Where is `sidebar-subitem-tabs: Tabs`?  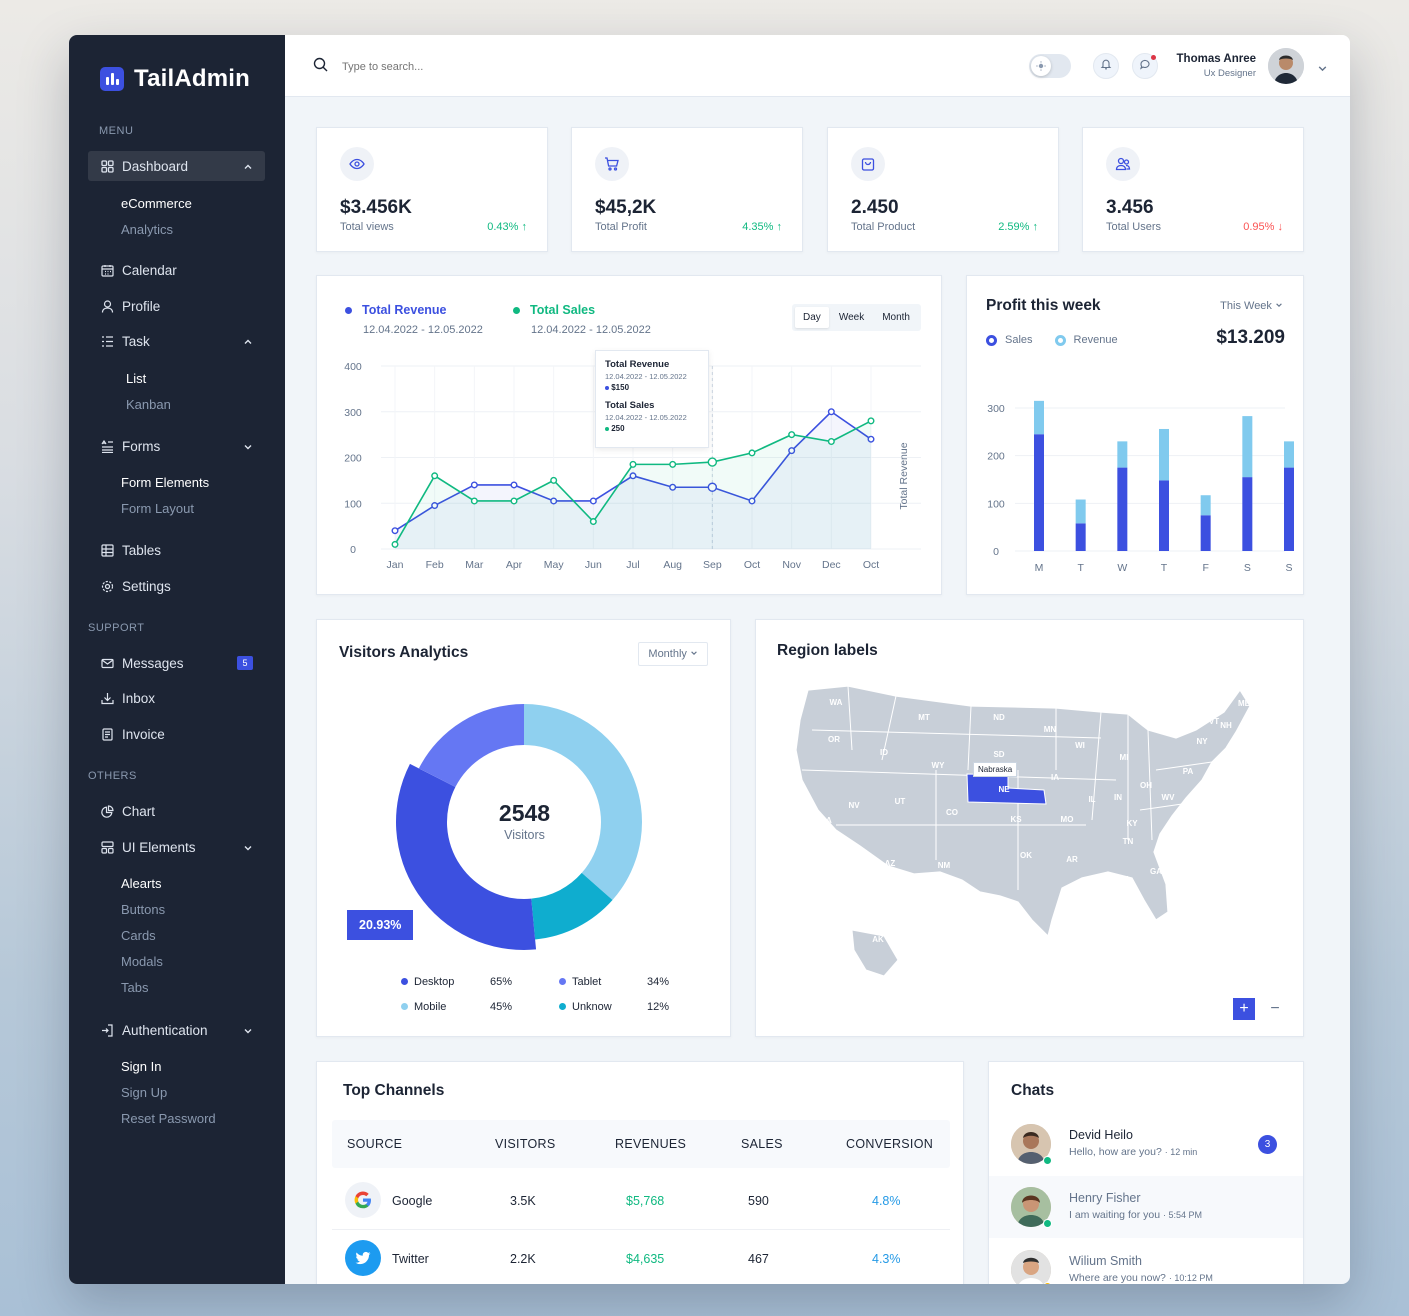
sidebar-subitem-tabs: Tabs is located at coordinates (135, 987).